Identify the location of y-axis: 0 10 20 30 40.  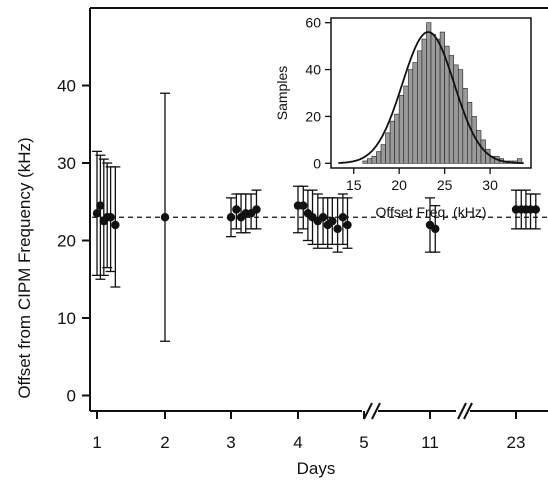
(73, 241).